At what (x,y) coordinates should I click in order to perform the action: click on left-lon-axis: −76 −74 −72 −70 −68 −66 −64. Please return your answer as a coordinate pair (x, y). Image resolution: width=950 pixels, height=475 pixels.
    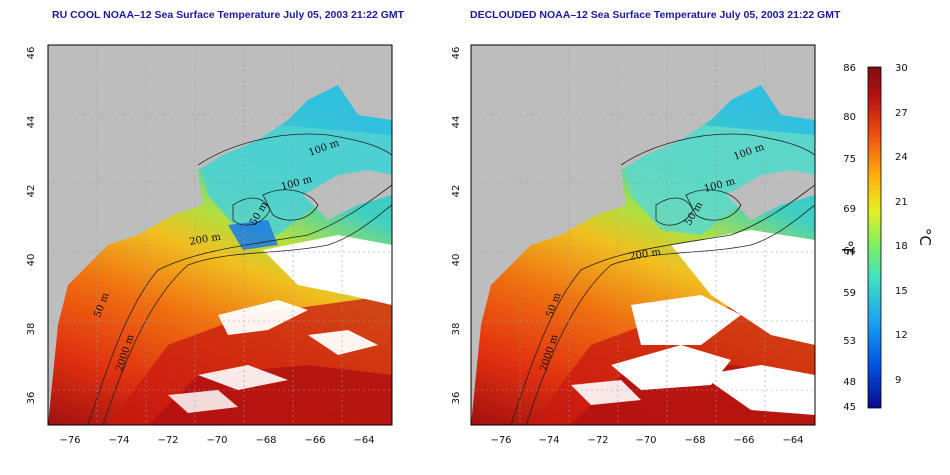
    Looking at the image, I should click on (216, 440).